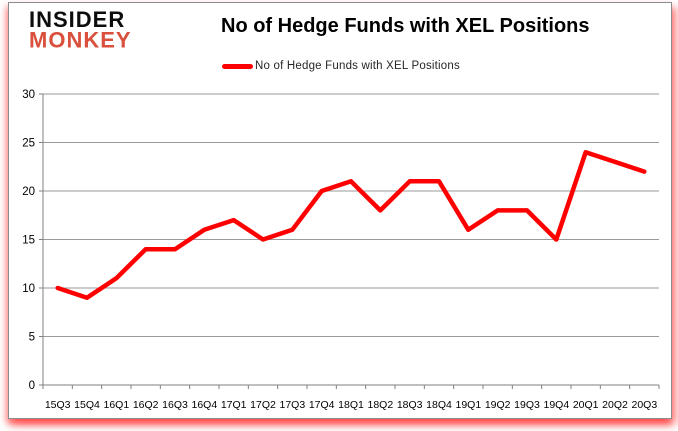  What do you see at coordinates (644, 405) in the screenshot?
I see `x-tick-label-20Q3: 20Q3` at bounding box center [644, 405].